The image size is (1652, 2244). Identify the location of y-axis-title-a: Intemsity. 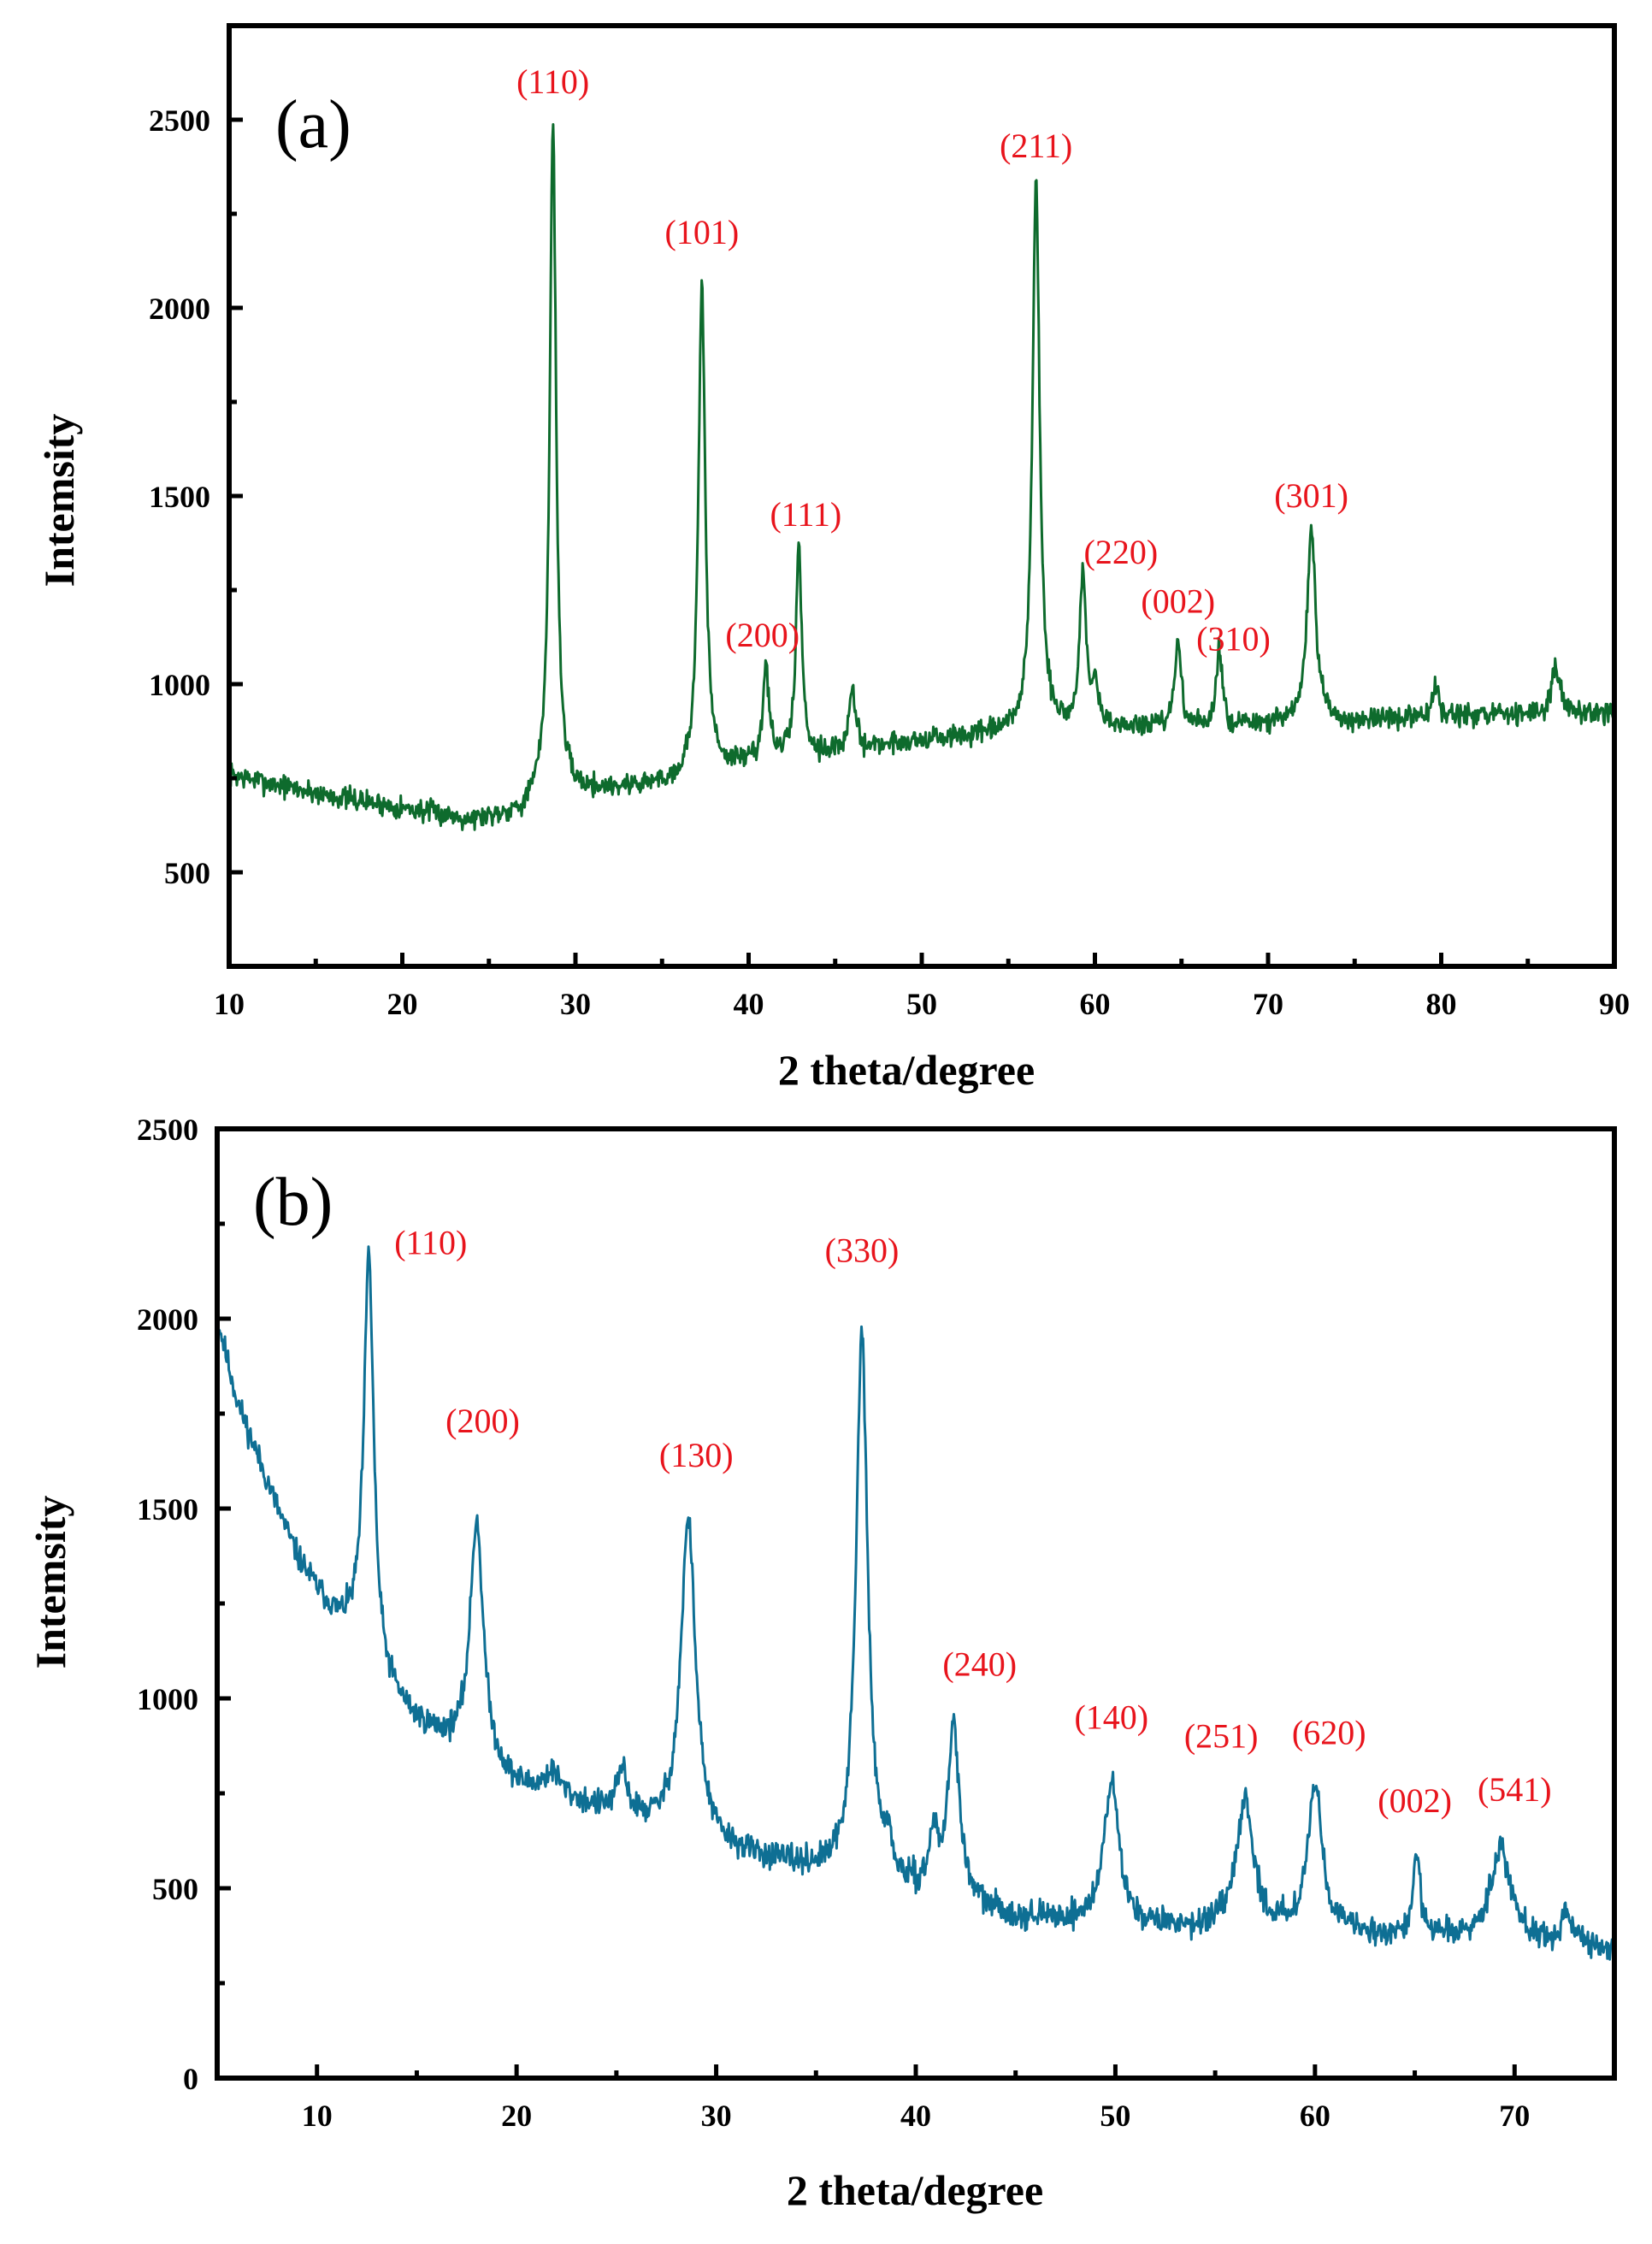
(59, 501).